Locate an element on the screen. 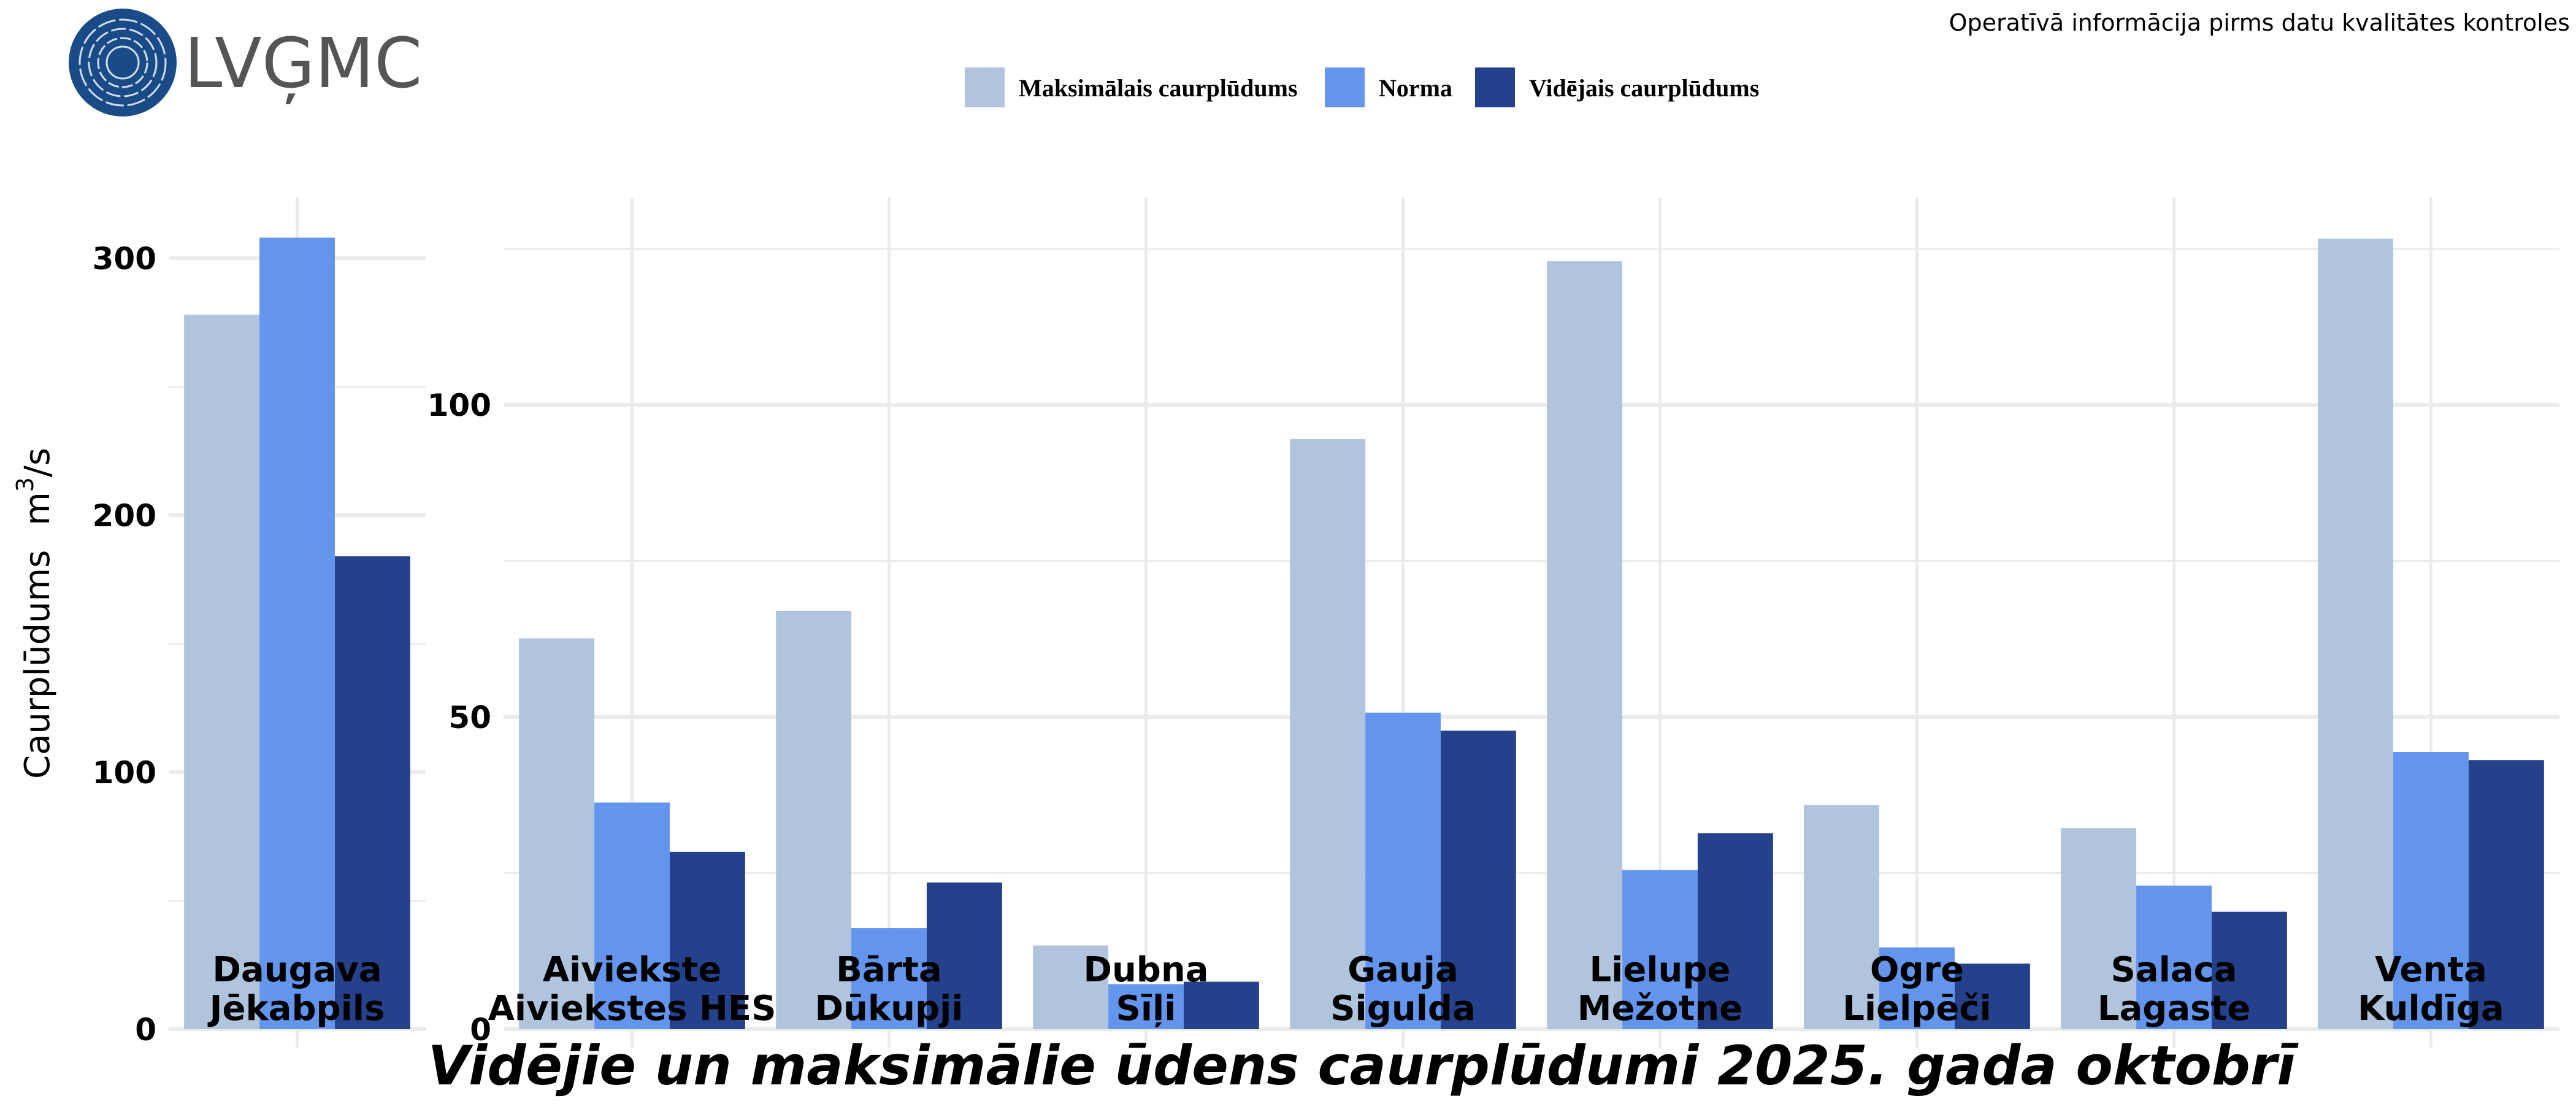  x-tick-label: Aiviekste is located at coordinates (632, 970).